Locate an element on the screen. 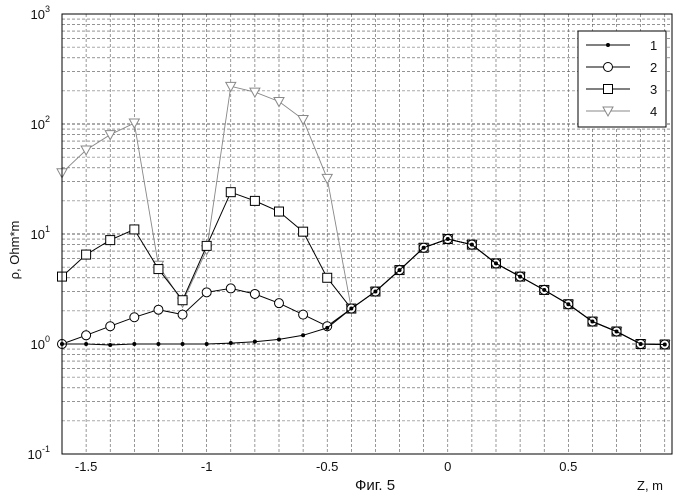 Image resolution: width=680 pixels, height=500 pixels. legend: 1 2 3 4 is located at coordinates (622, 79).